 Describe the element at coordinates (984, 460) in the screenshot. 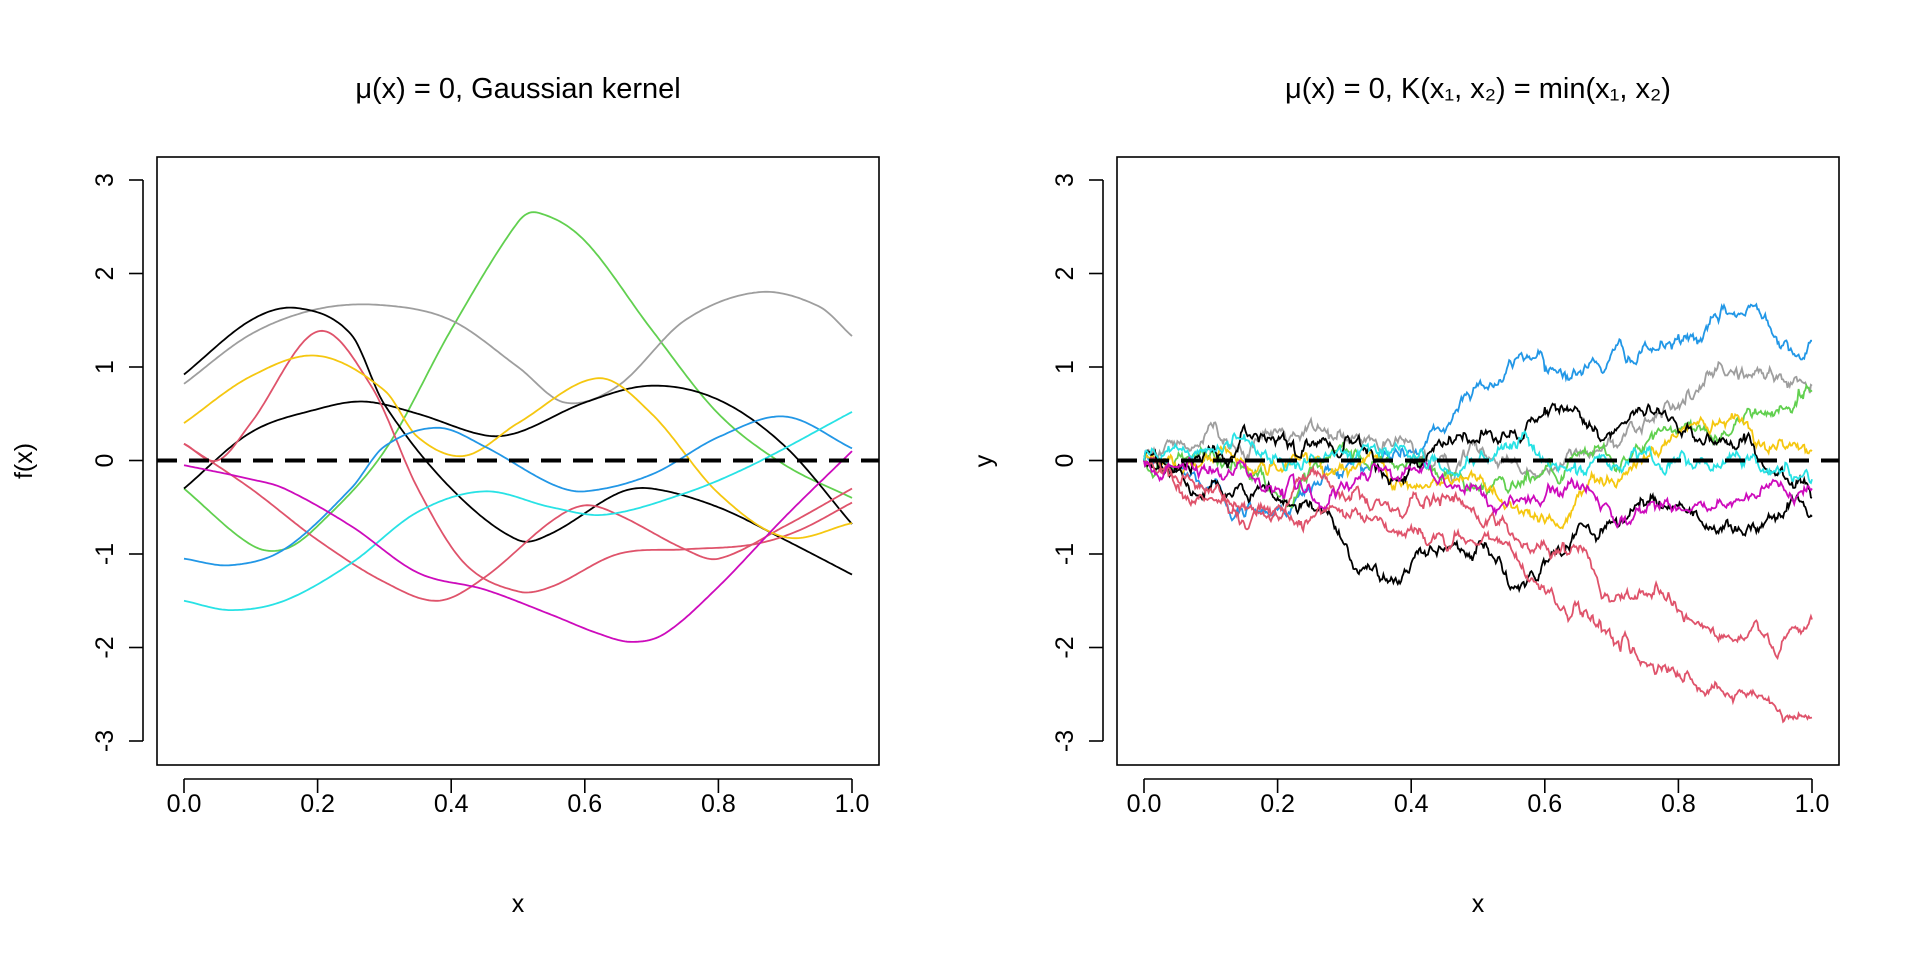

I see `y-axis-label: y` at that location.